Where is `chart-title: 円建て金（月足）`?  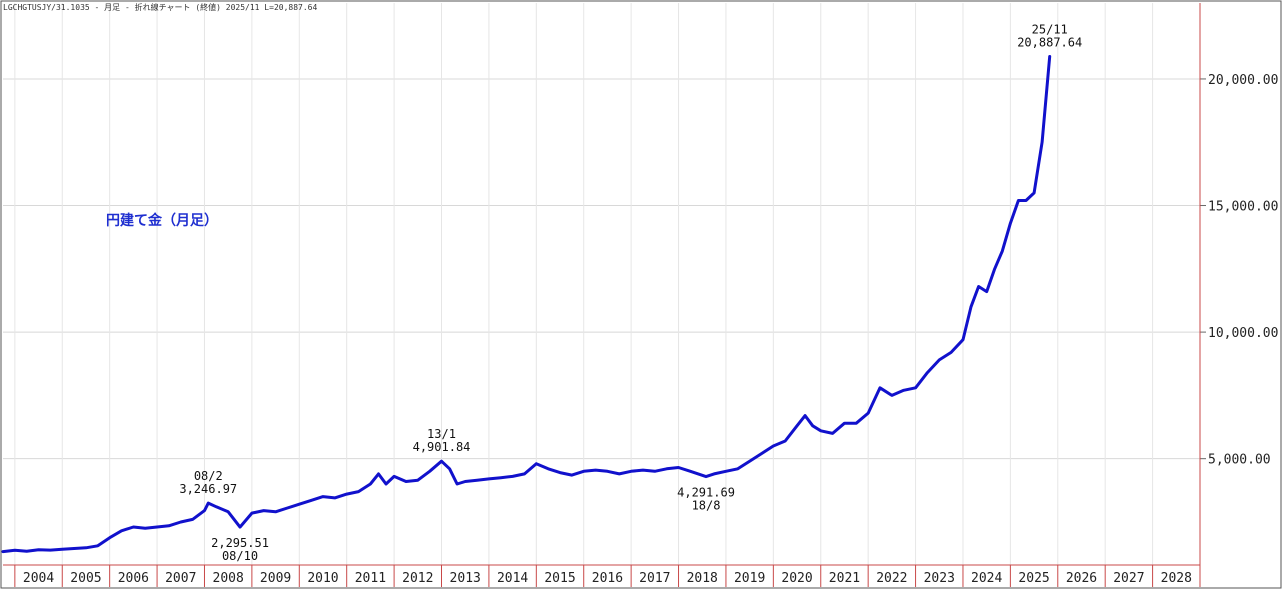 chart-title: 円建て金（月足） is located at coordinates (162, 221).